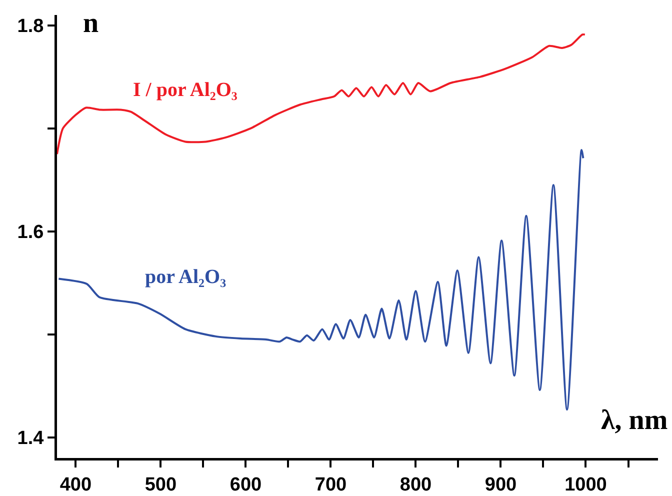 Image resolution: width=672 pixels, height=496 pixels. Describe the element at coordinates (416, 485) in the screenshot. I see `x-tick-label: 800` at that location.